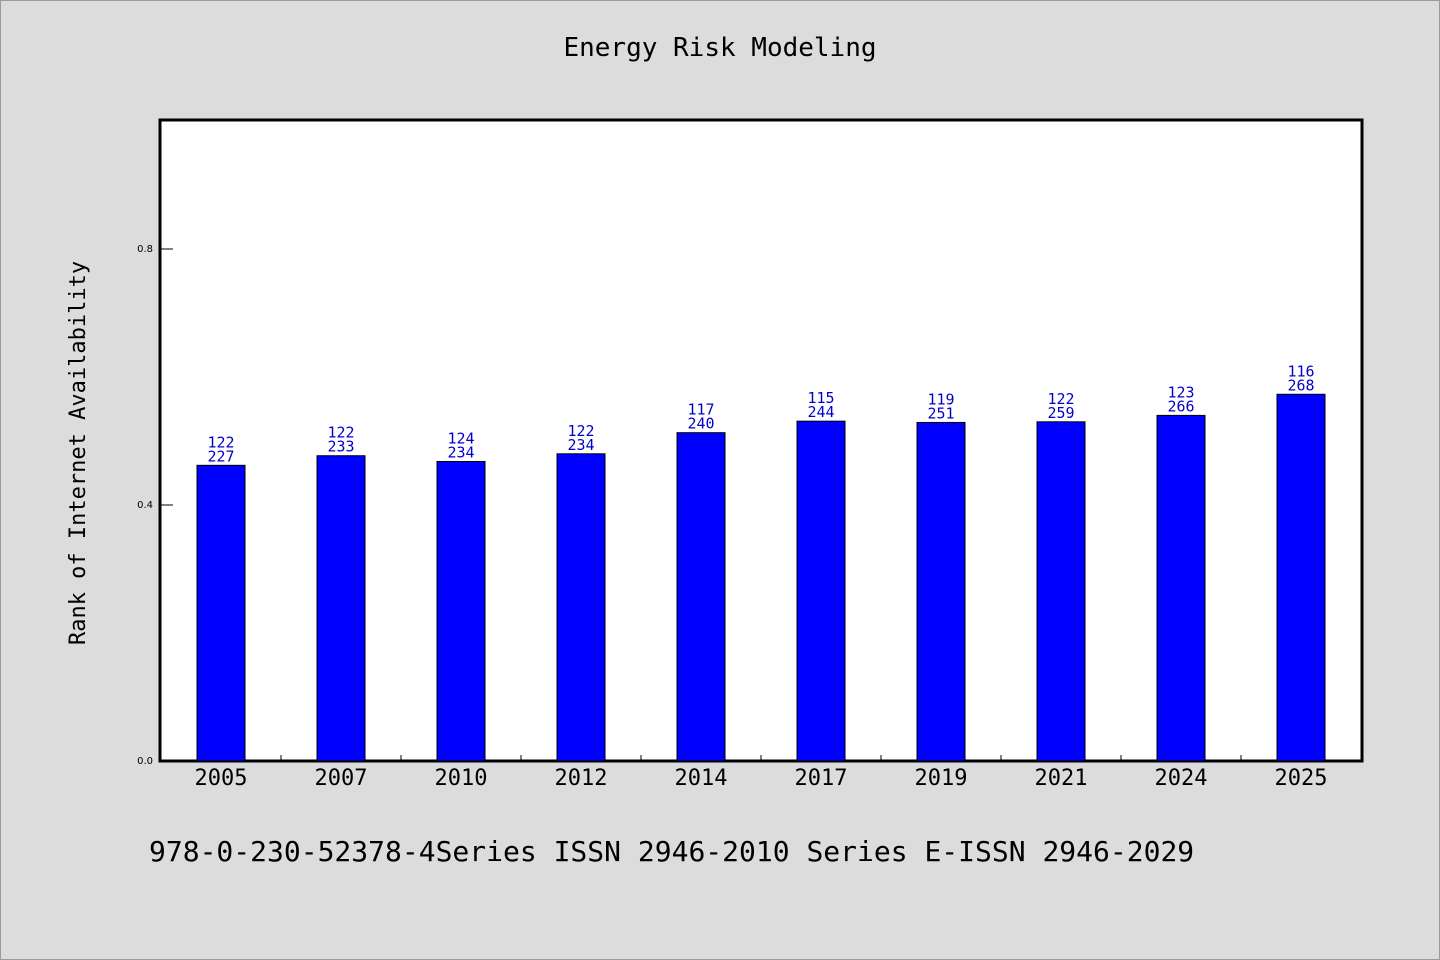  Describe the element at coordinates (581, 778) in the screenshot. I see `x-tick-label: 2012` at that location.